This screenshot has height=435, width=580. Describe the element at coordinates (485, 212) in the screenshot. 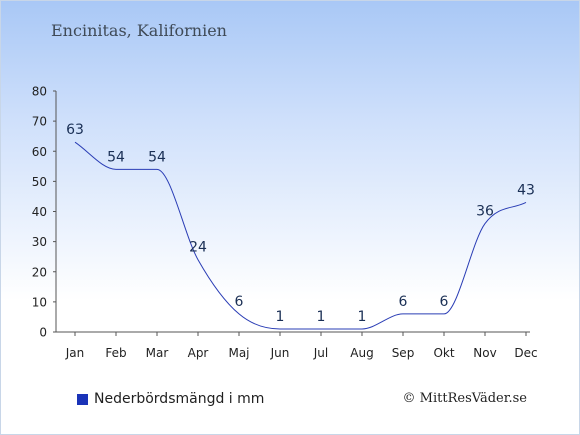

I see `value-label: 36` at that location.